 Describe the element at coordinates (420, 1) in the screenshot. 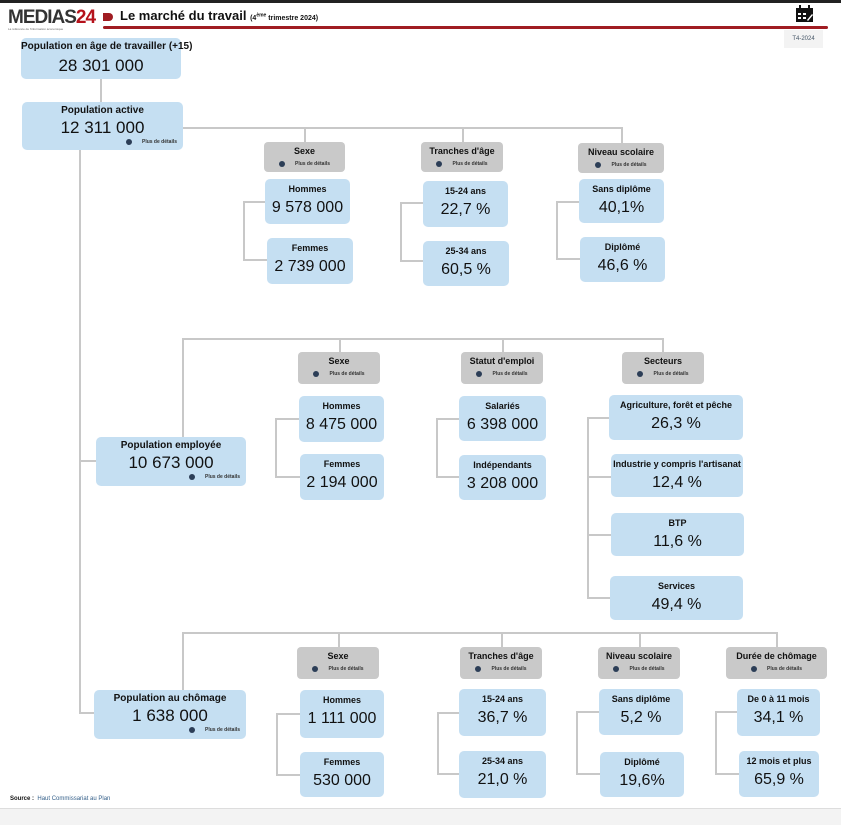

I see `top-bar` at that location.